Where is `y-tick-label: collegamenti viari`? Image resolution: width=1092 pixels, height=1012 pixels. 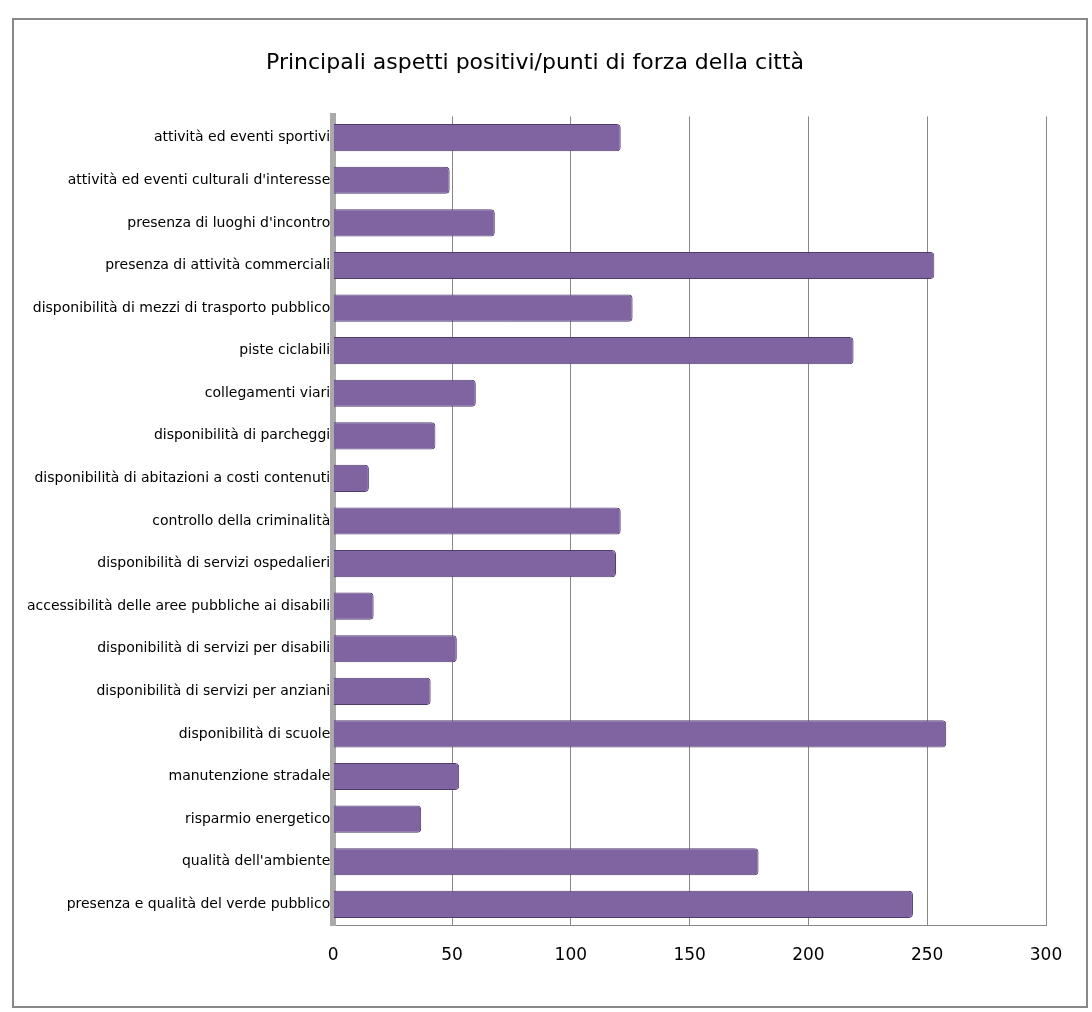 y-tick-label: collegamenti viari is located at coordinates (267, 391).